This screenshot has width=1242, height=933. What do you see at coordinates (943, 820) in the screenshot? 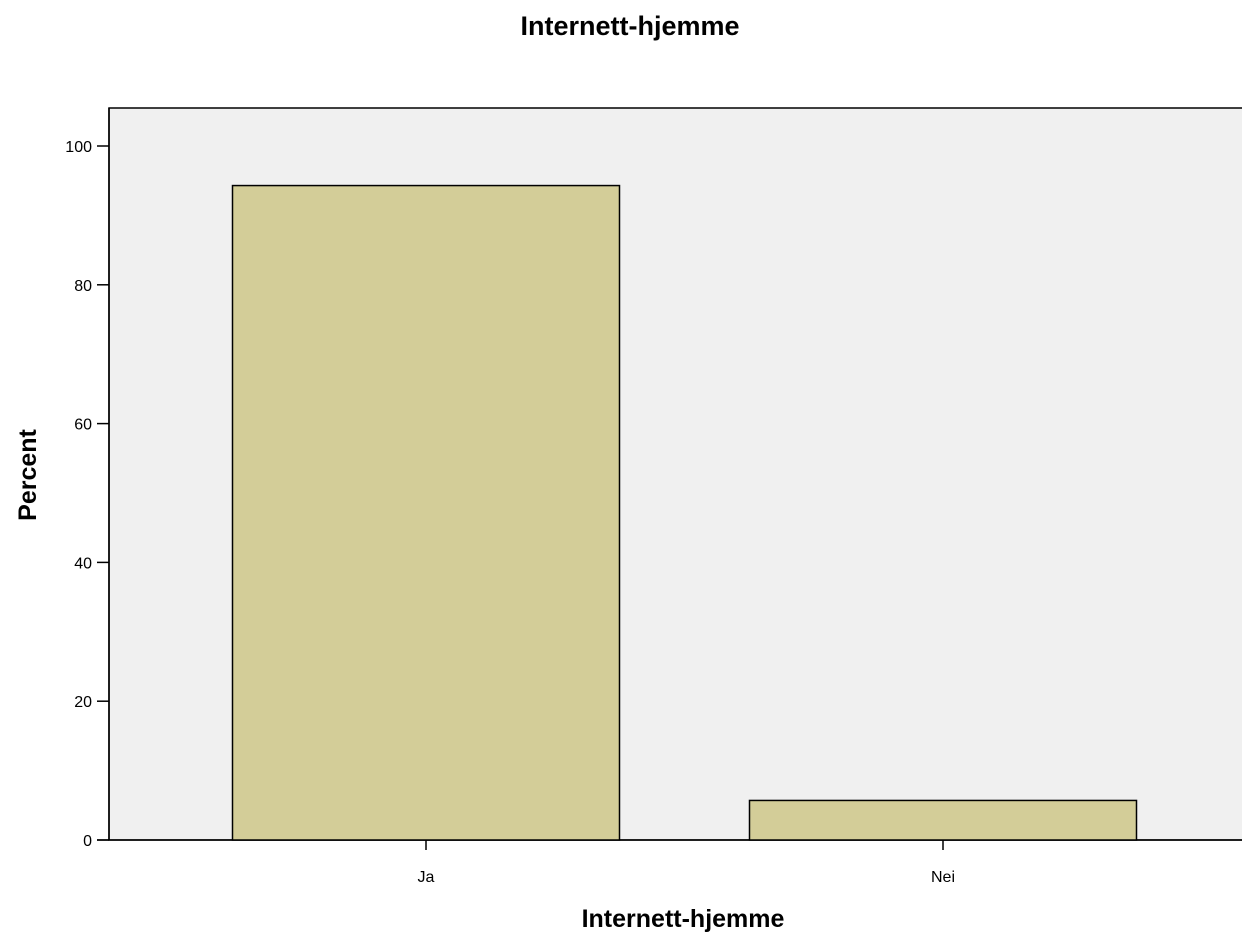
I see `bar-nei` at bounding box center [943, 820].